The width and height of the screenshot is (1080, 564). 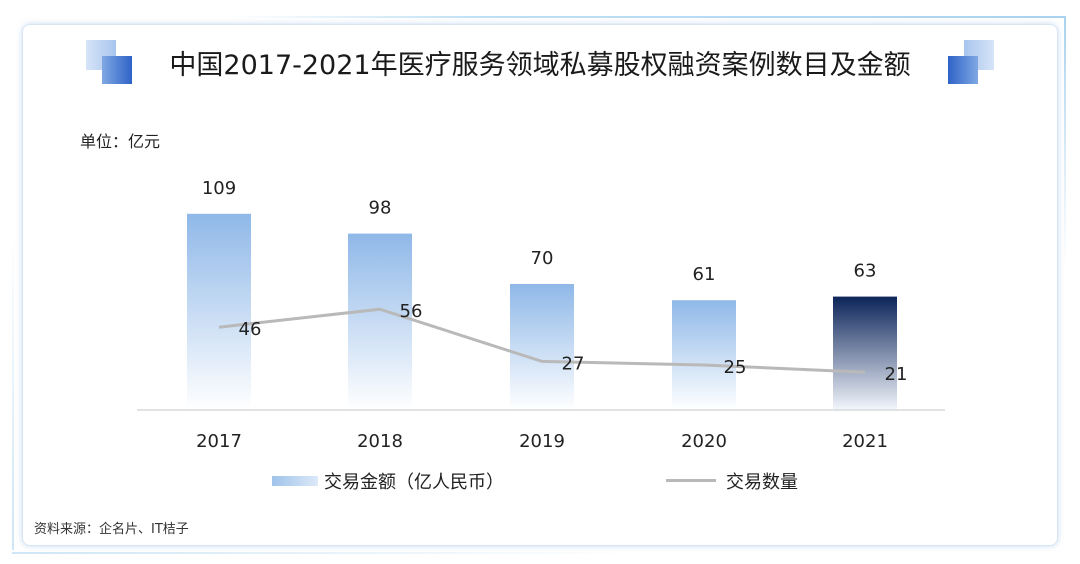 What do you see at coordinates (120, 141) in the screenshot?
I see `unit-label: 单位：亿元` at bounding box center [120, 141].